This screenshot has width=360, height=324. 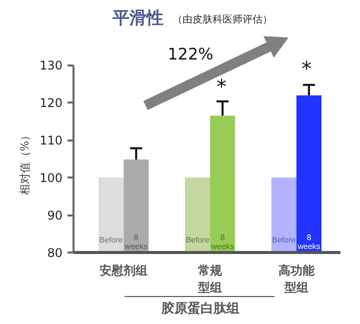 What do you see at coordinates (124, 271) in the screenshot?
I see `x-tick-label: 安慰剂组` at bounding box center [124, 271].